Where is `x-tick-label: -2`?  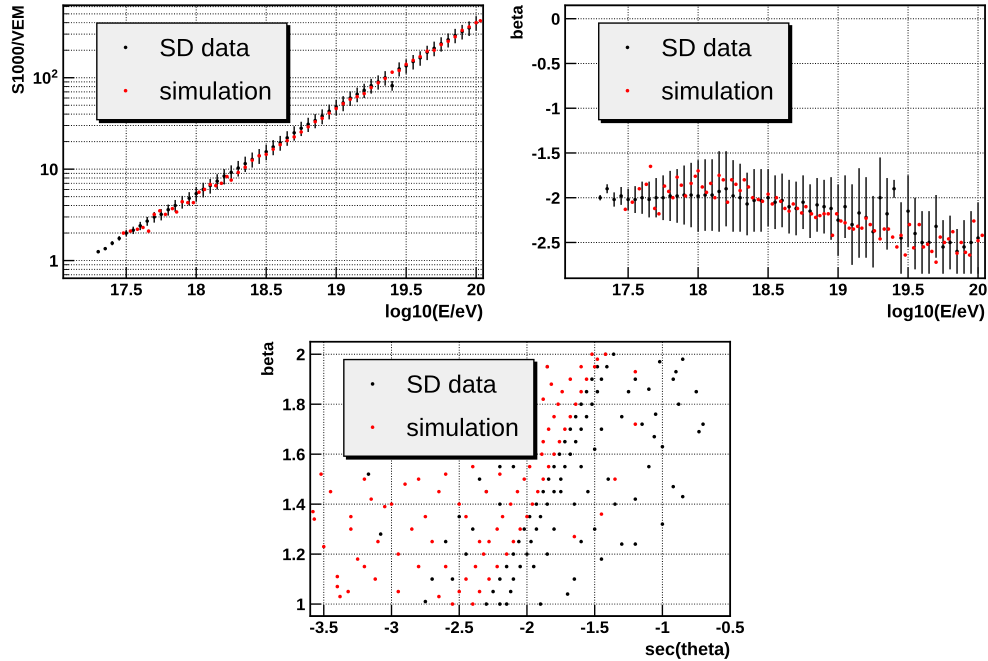
x-tick-label: -2 is located at coordinates (527, 627).